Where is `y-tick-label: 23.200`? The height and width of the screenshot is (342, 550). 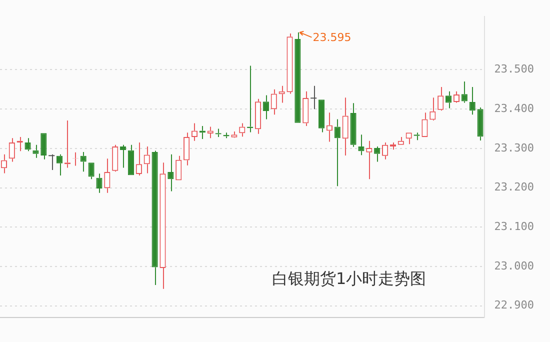
y-tick-label: 23.200 is located at coordinates (514, 187).